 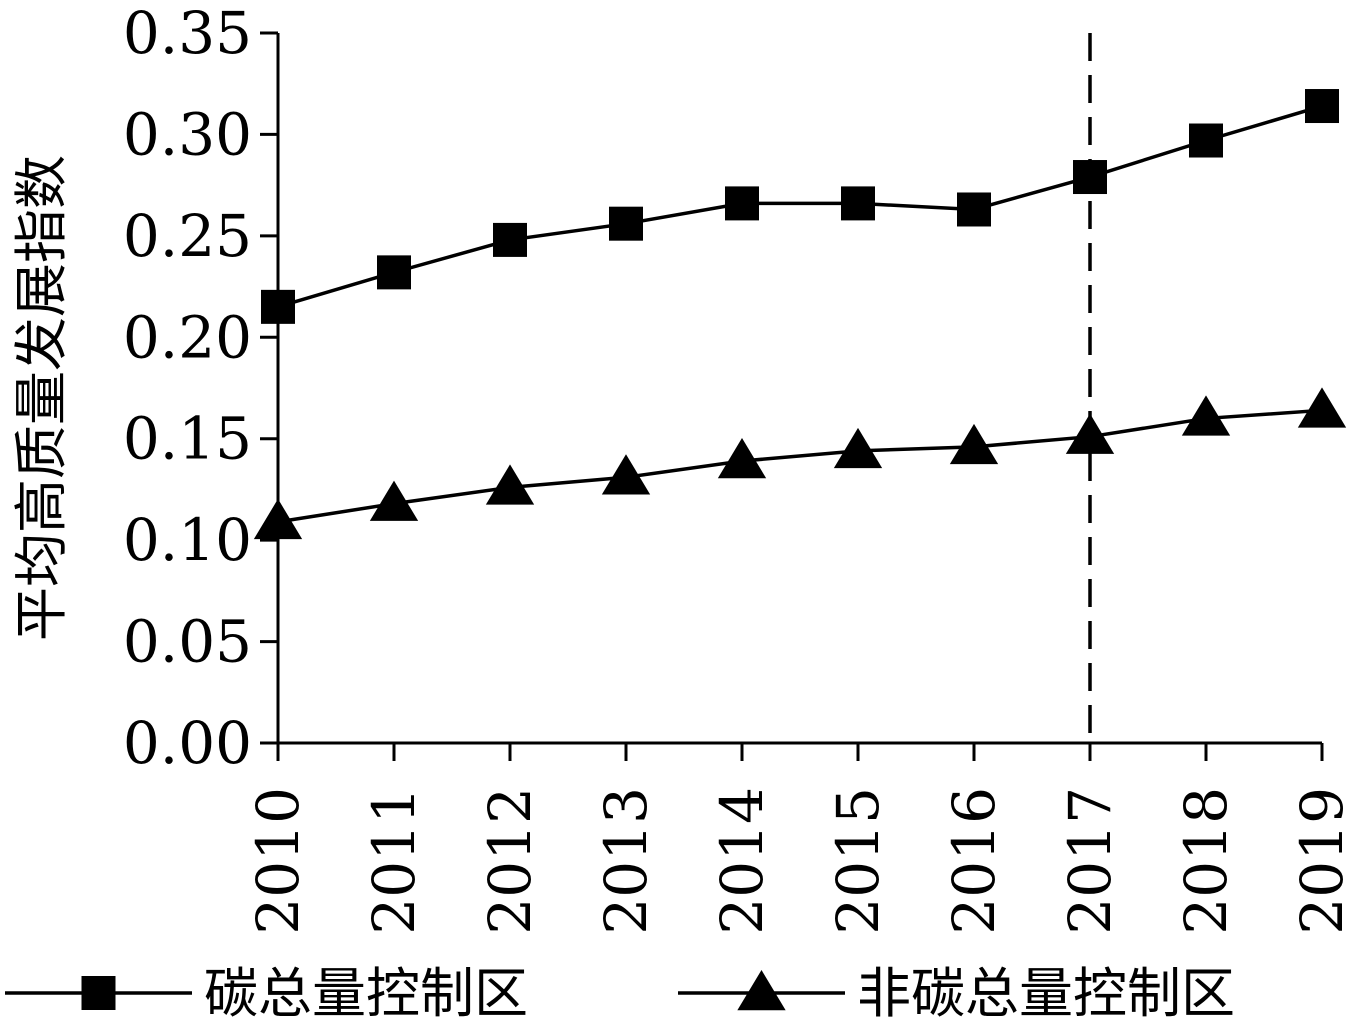 I want to click on y-tick-label: 0.05, so click(x=187, y=642).